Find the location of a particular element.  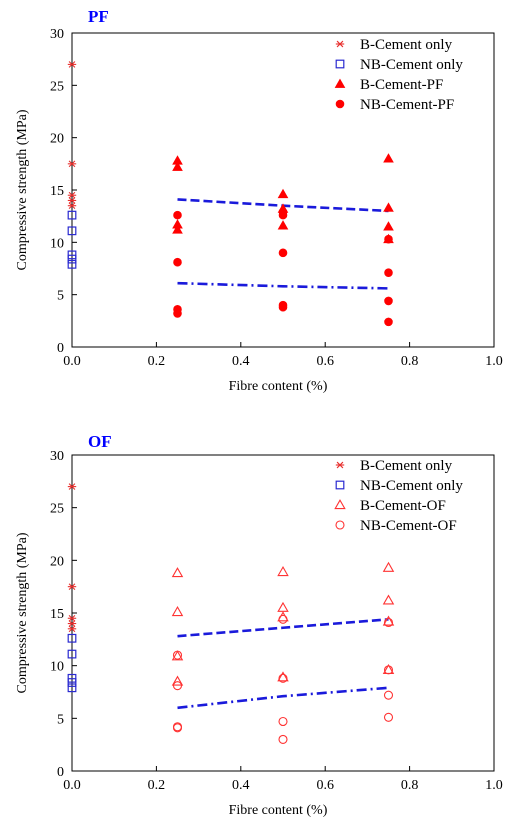

legend-label: B-Cement-PF is located at coordinates (401, 85).